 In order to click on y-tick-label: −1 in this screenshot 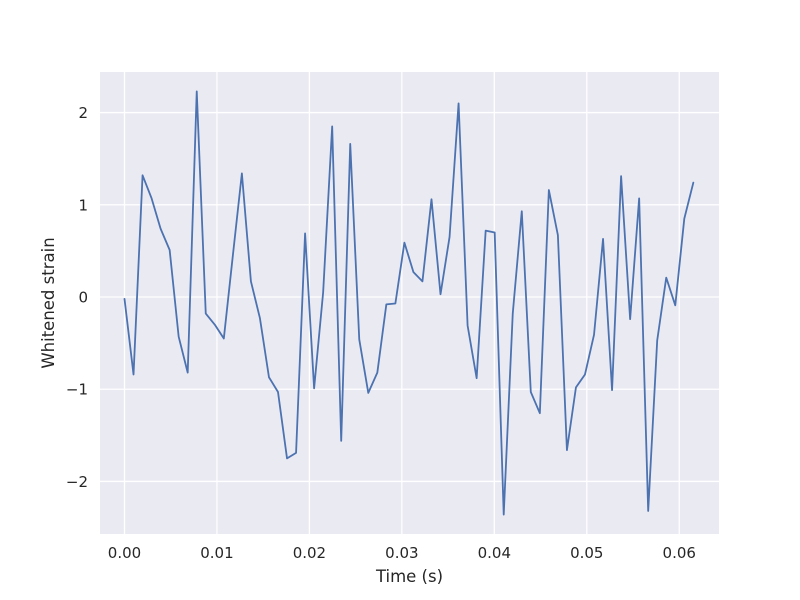, I will do `click(77, 390)`.